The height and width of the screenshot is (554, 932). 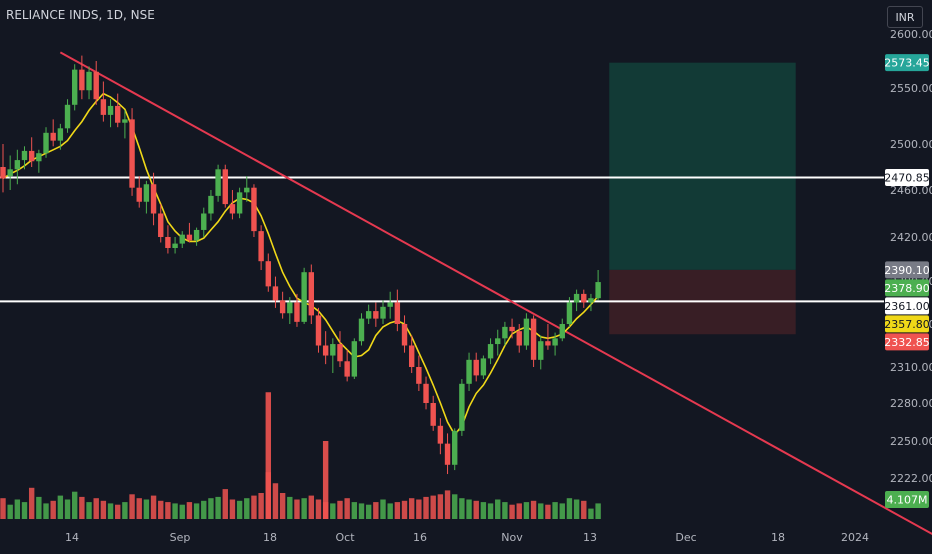 I want to click on currency-button: INR, so click(x=905, y=17).